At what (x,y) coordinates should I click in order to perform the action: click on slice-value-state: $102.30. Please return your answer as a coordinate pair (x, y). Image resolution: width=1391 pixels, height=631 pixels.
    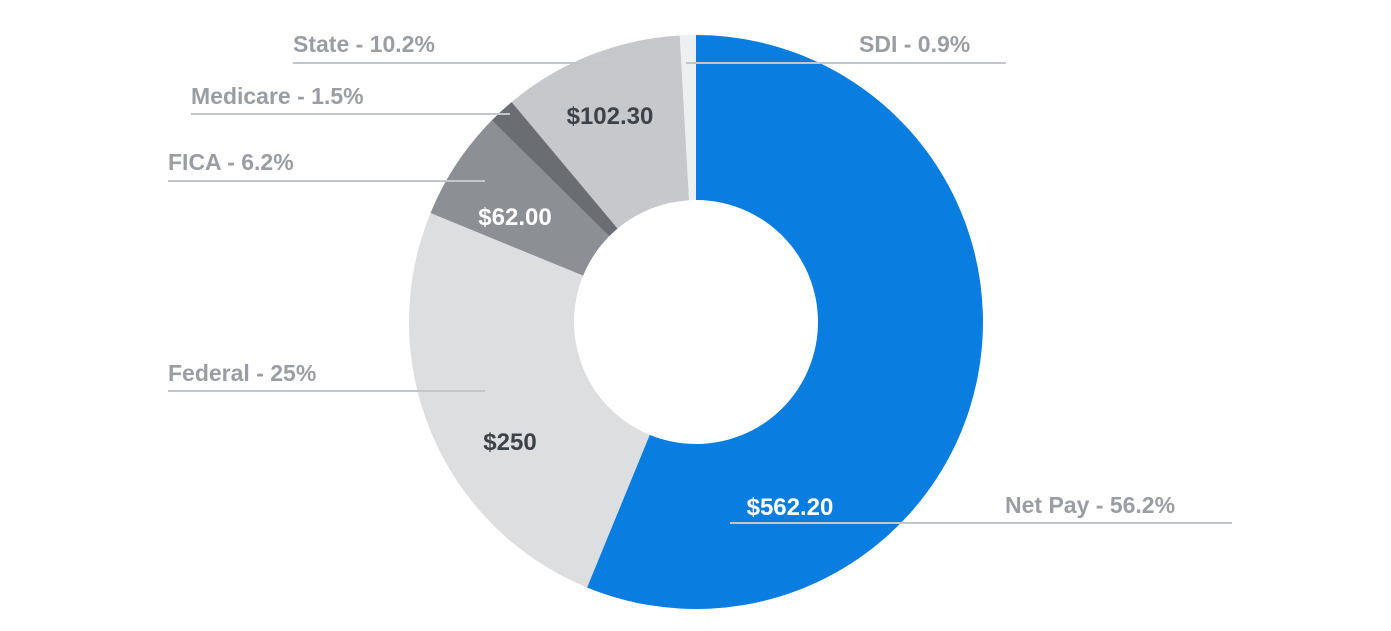
    Looking at the image, I should click on (610, 116).